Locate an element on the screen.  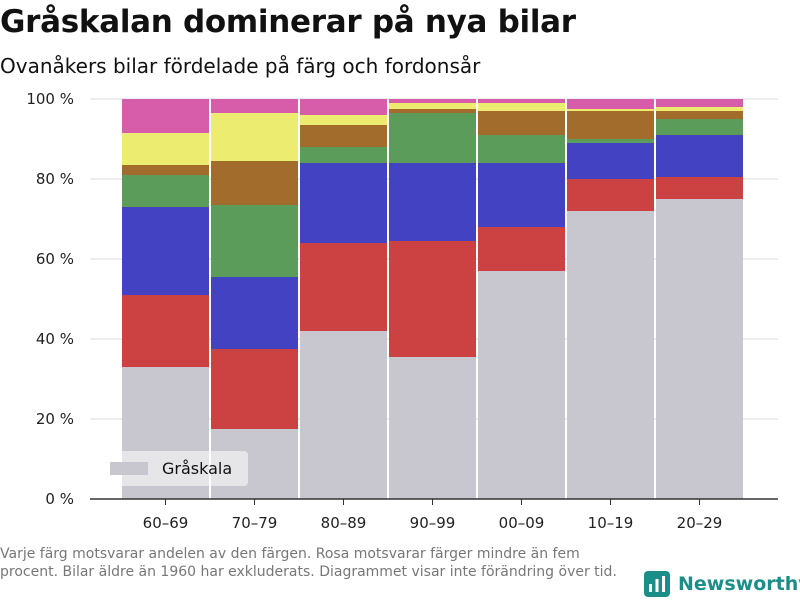
x-tick-label: 20–29 is located at coordinates (700, 523).